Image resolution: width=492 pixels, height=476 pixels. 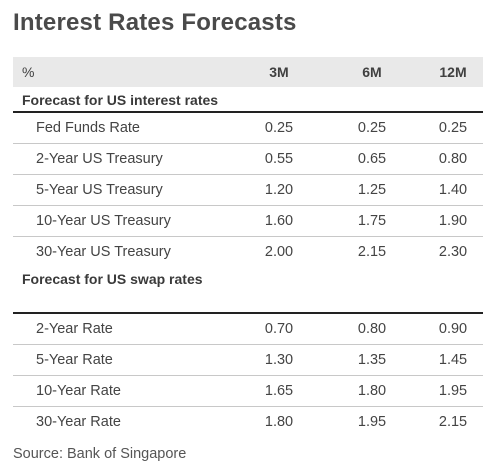 What do you see at coordinates (279, 159) in the screenshot?
I see `value-3m: 0.55` at bounding box center [279, 159].